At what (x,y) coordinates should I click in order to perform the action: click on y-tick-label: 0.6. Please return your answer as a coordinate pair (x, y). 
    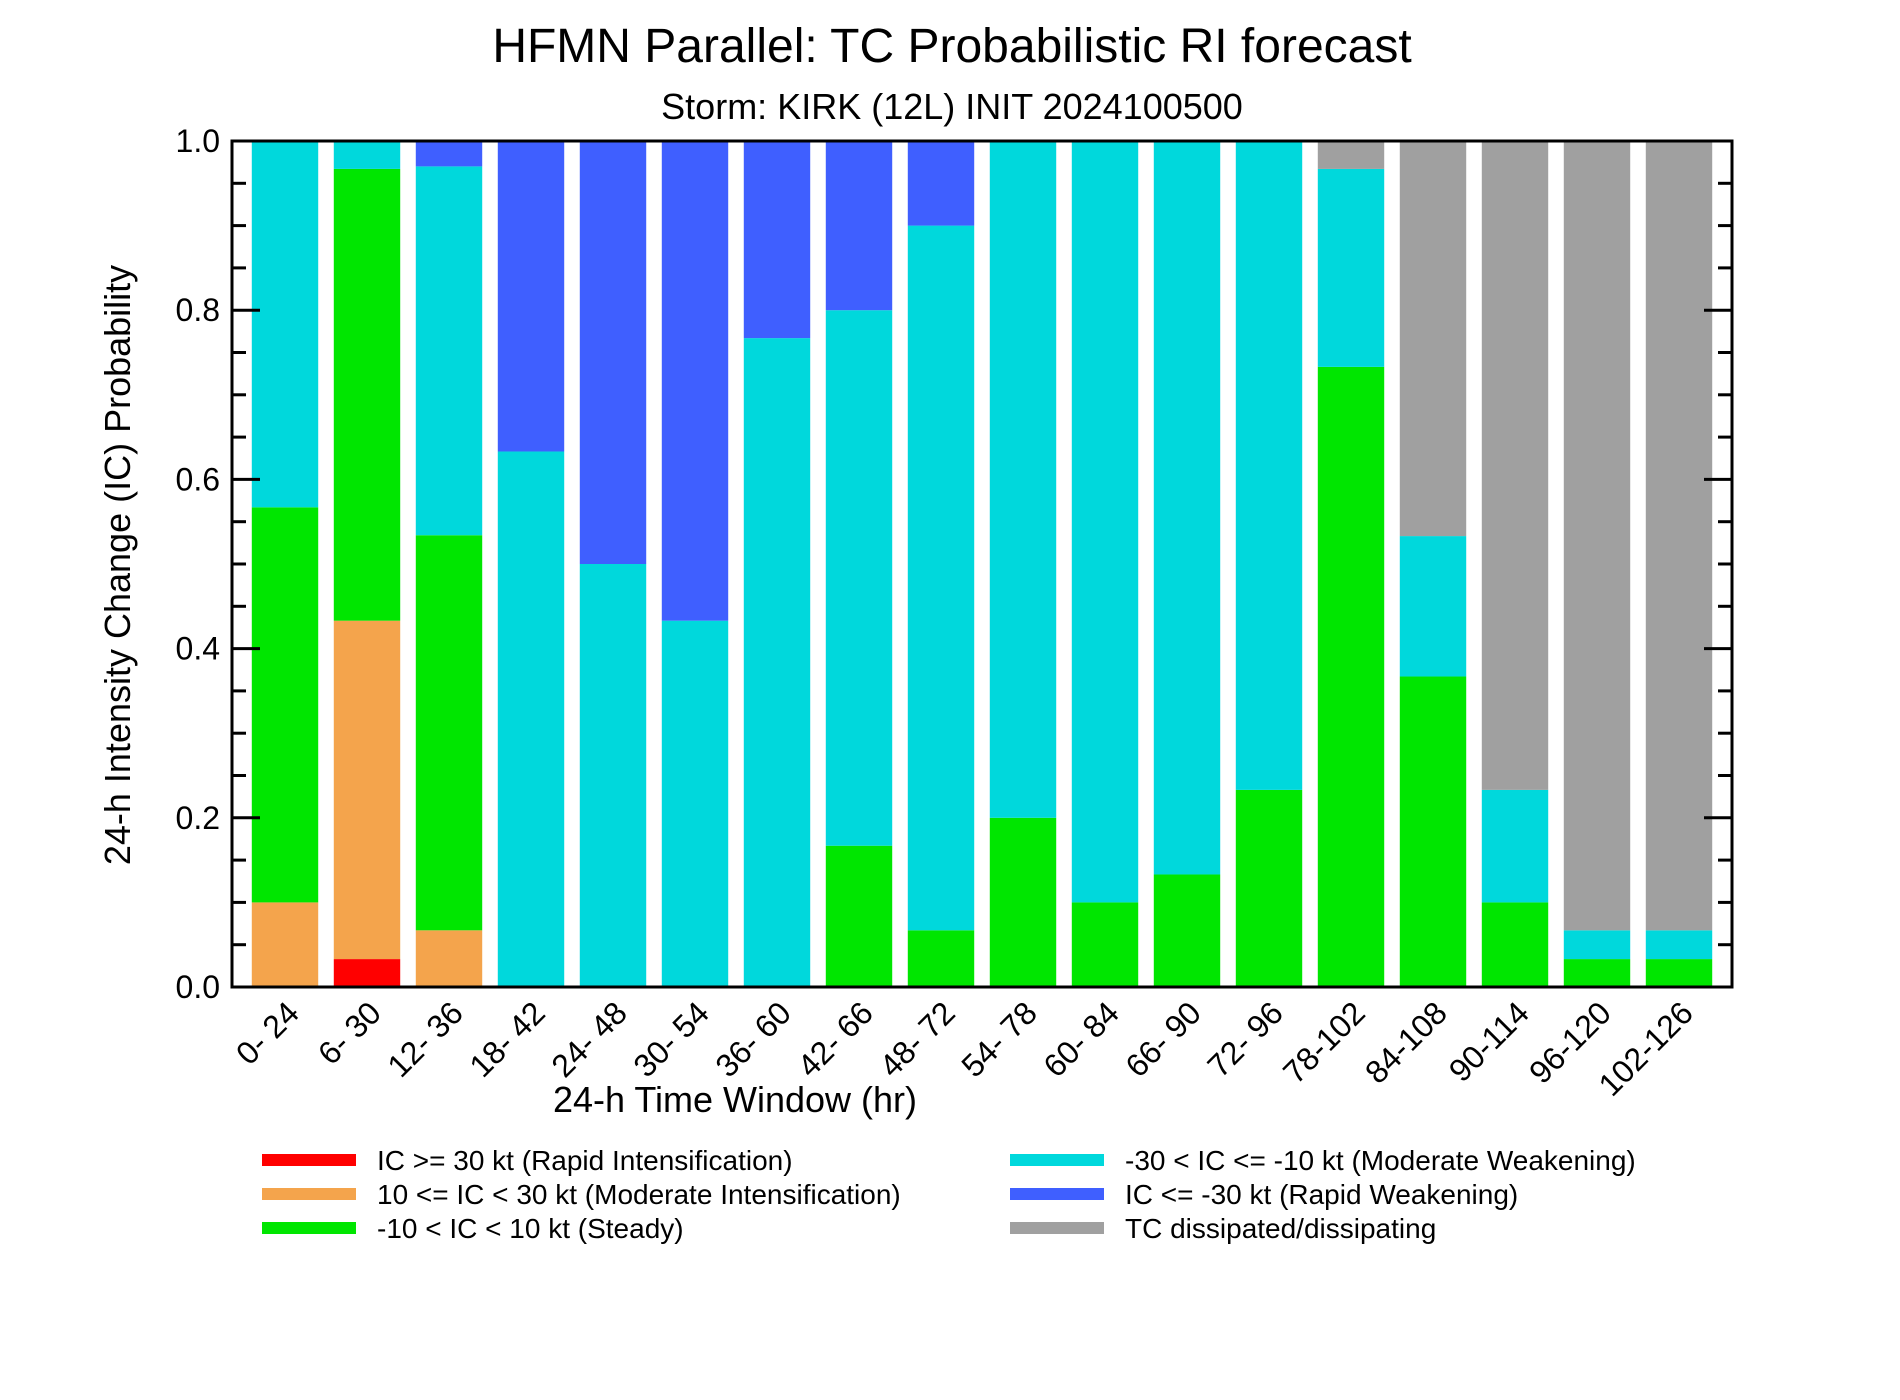
    Looking at the image, I should click on (198, 479).